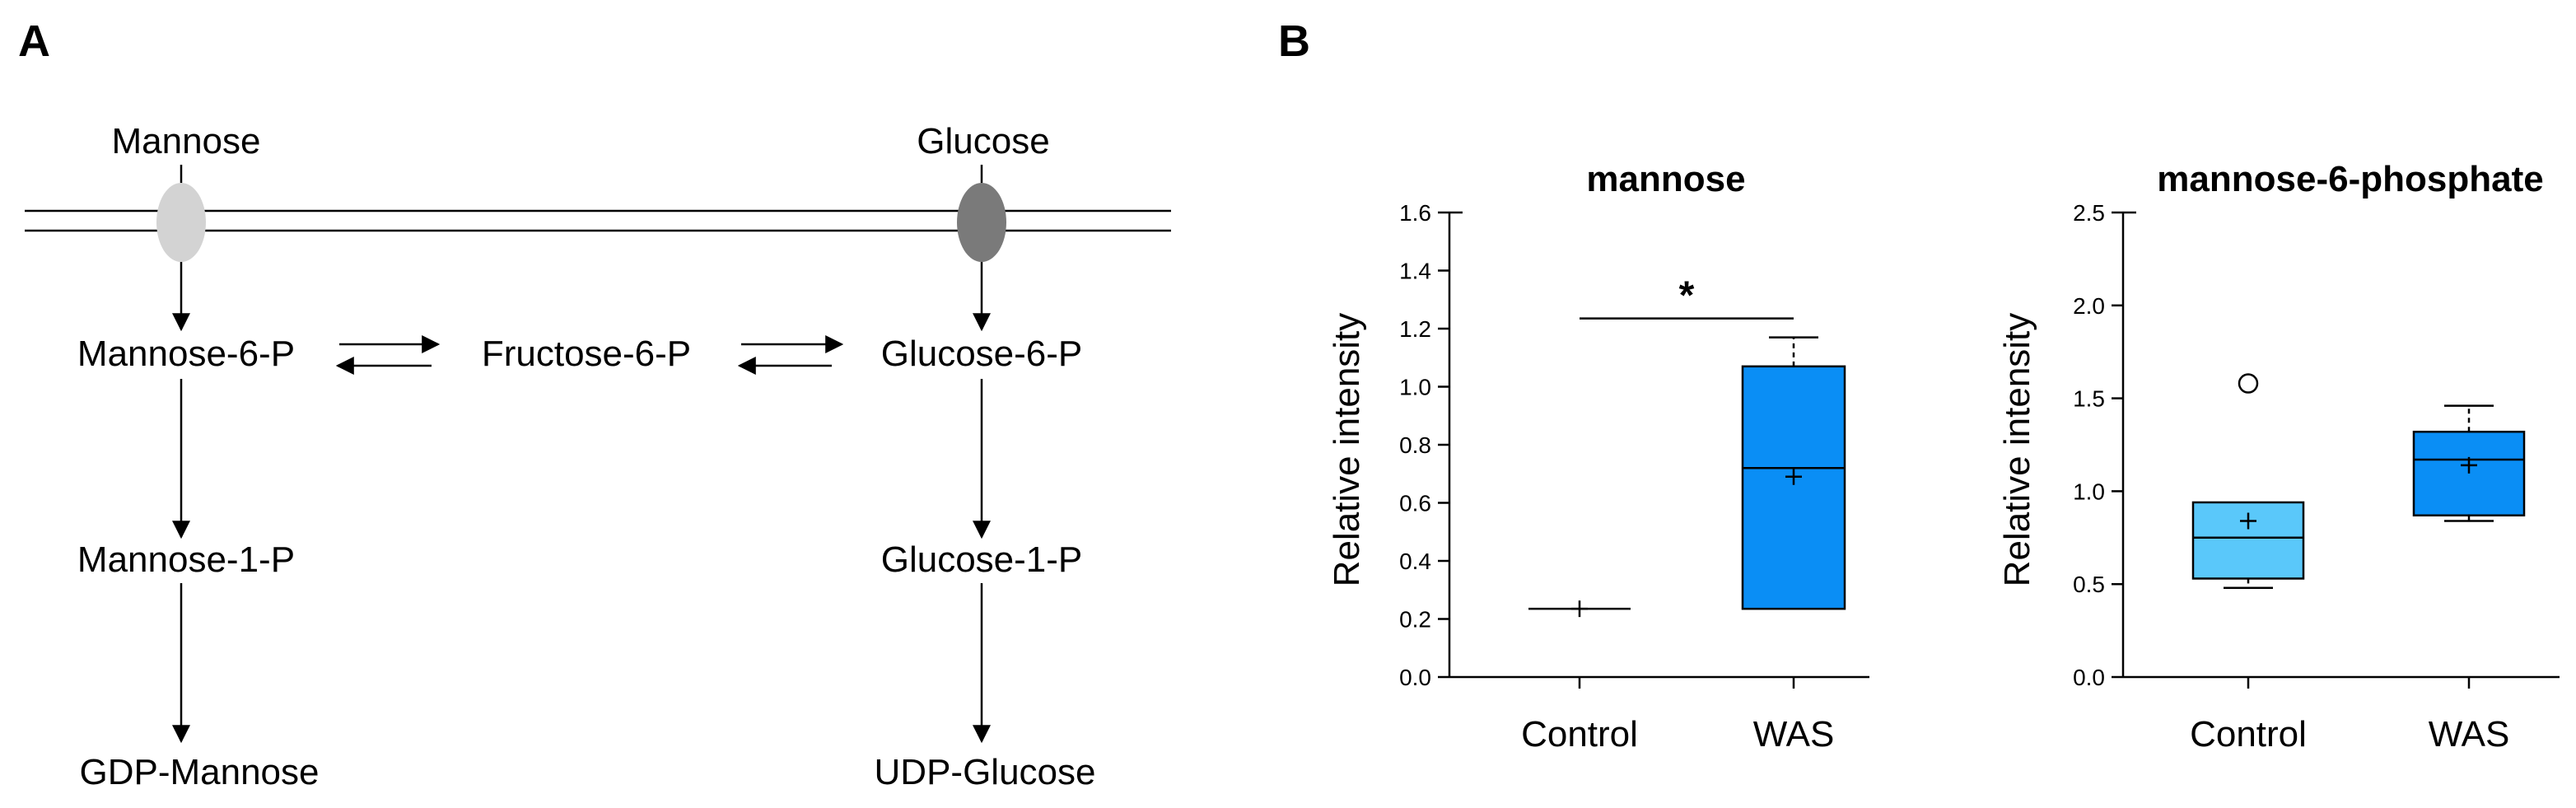 Image resolution: width=2576 pixels, height=808 pixels. Describe the element at coordinates (2350, 179) in the screenshot. I see `chart-title: mannose-6-phosphate` at that location.